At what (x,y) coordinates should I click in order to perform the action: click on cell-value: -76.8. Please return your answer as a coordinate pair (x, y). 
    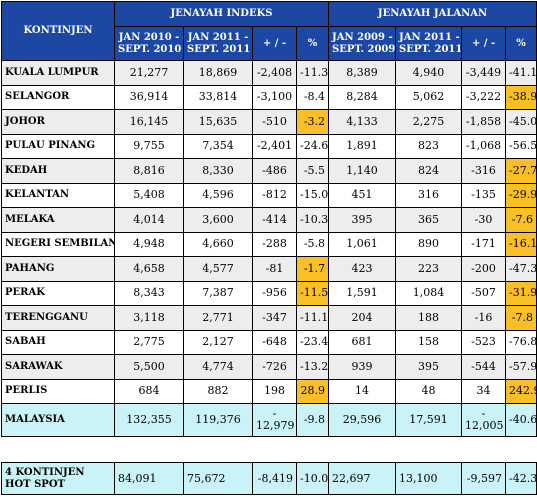
    Looking at the image, I should click on (521, 342).